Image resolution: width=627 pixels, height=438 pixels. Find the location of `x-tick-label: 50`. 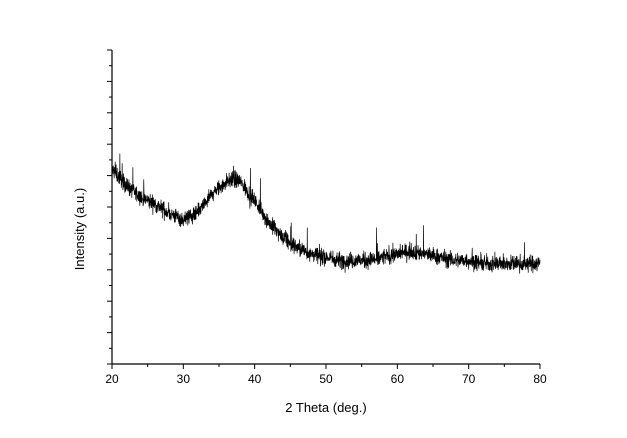

x-tick-label: 50 is located at coordinates (326, 379).